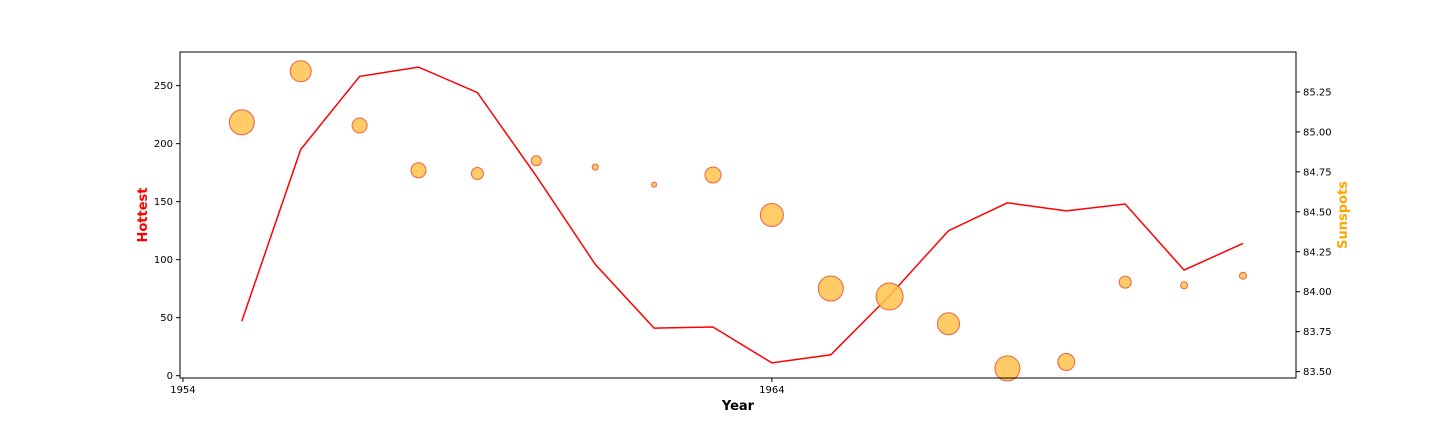 This screenshot has height=437, width=1440. What do you see at coordinates (166, 318) in the screenshot?
I see `left-y-tick-label: 50` at bounding box center [166, 318].